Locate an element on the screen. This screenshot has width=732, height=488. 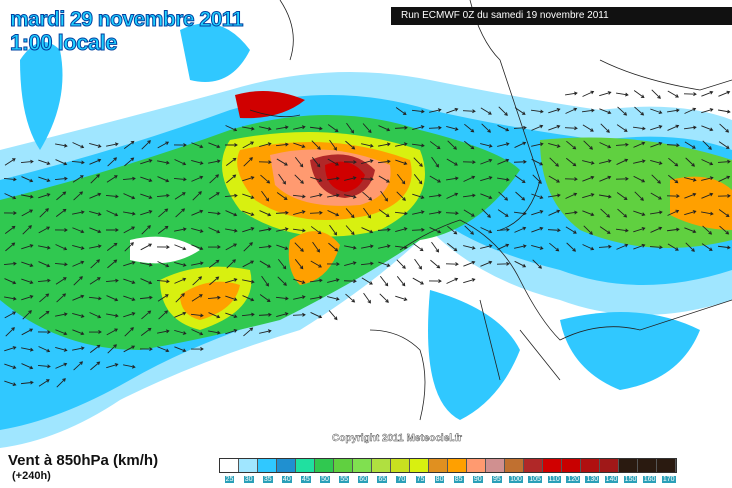
forecast-date: mardi 29 novembre 2011 is located at coordinates (127, 20).